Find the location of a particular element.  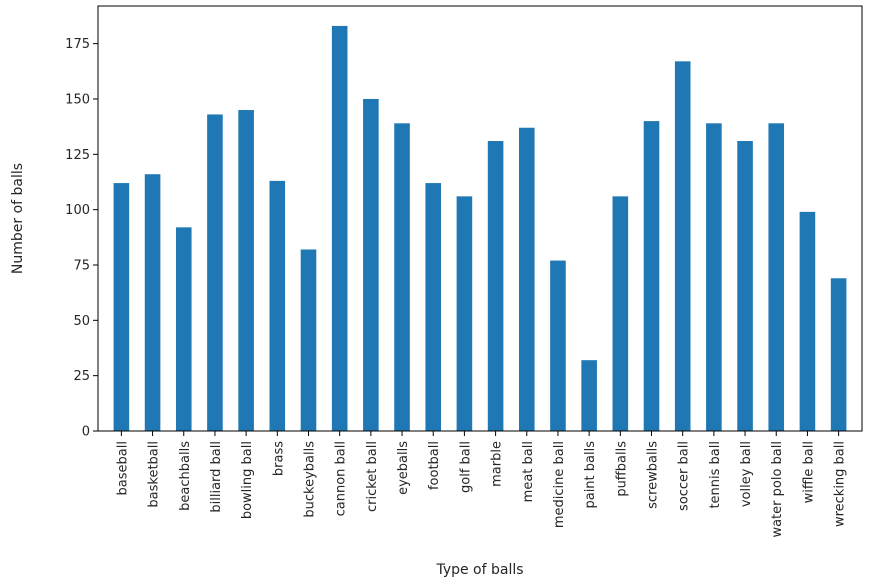

y-tick-label: 50 is located at coordinates (81, 321).